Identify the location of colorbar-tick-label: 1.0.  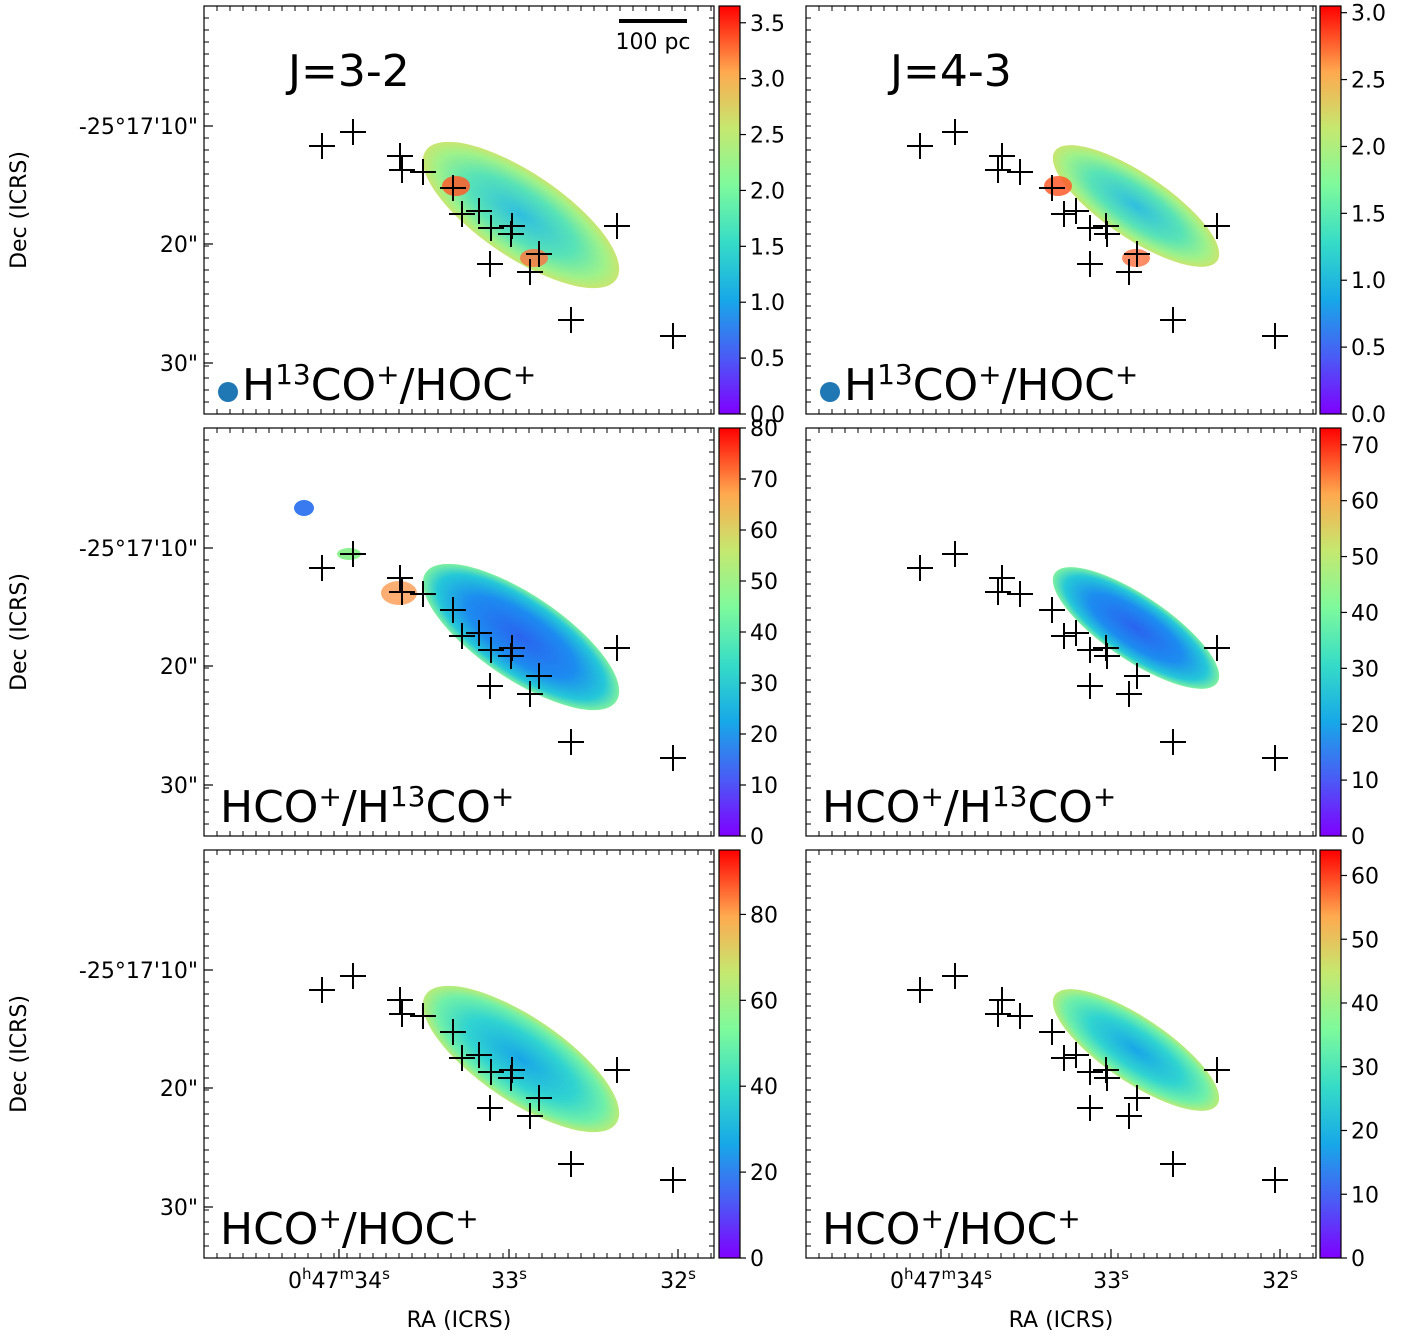
(1368, 281).